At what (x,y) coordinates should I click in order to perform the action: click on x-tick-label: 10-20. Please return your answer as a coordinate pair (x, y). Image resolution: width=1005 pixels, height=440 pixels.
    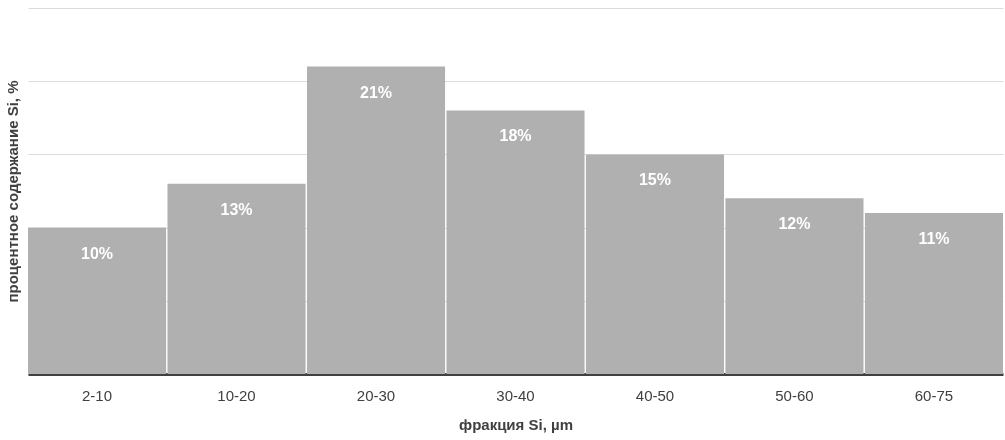
    Looking at the image, I should click on (236, 395).